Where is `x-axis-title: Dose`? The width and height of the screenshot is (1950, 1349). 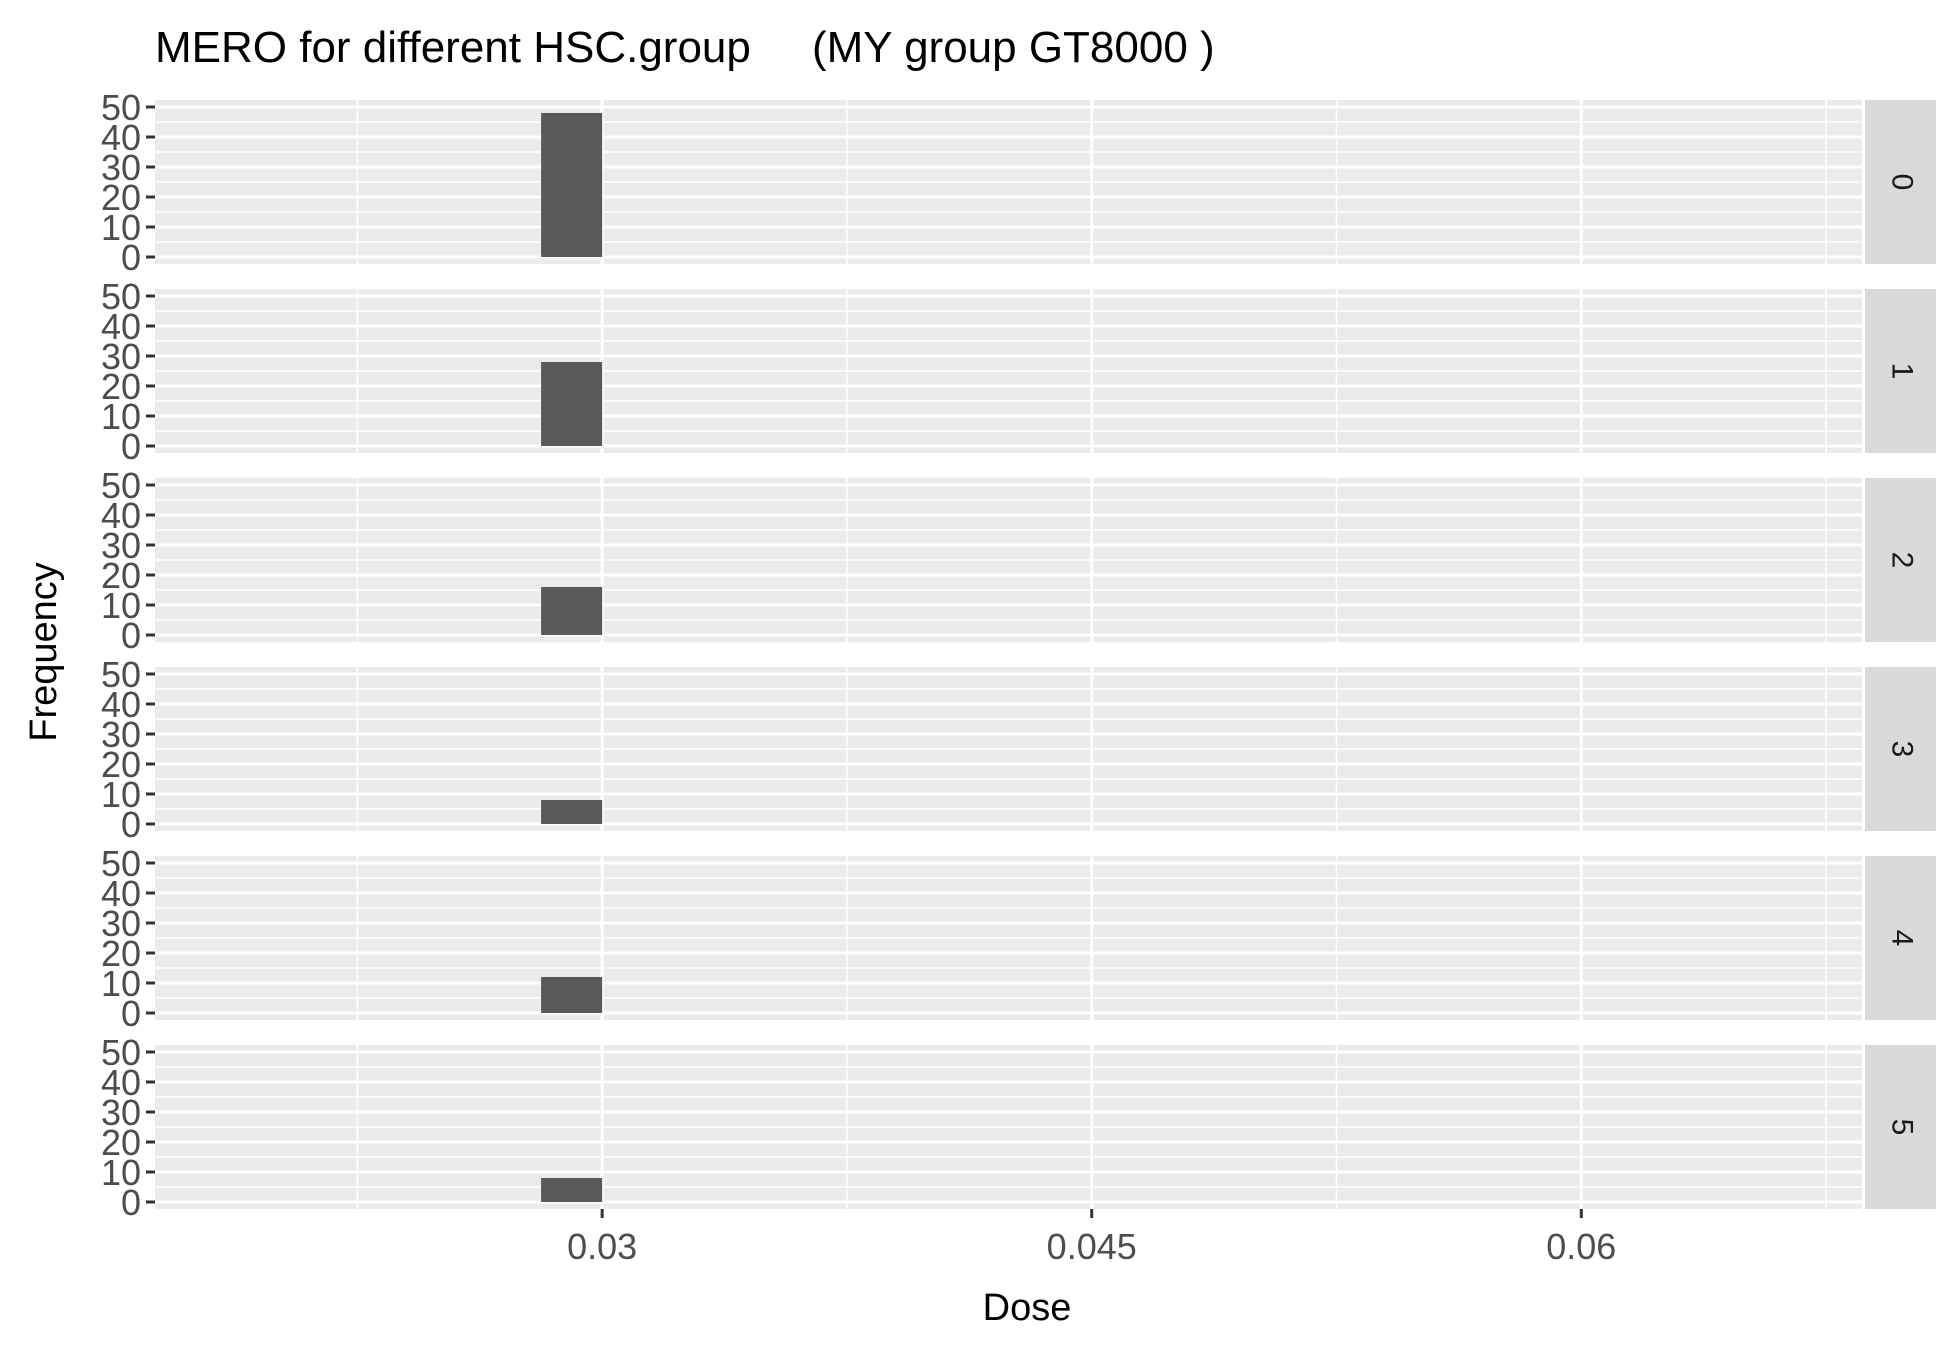 x-axis-title: Dose is located at coordinates (1027, 1308).